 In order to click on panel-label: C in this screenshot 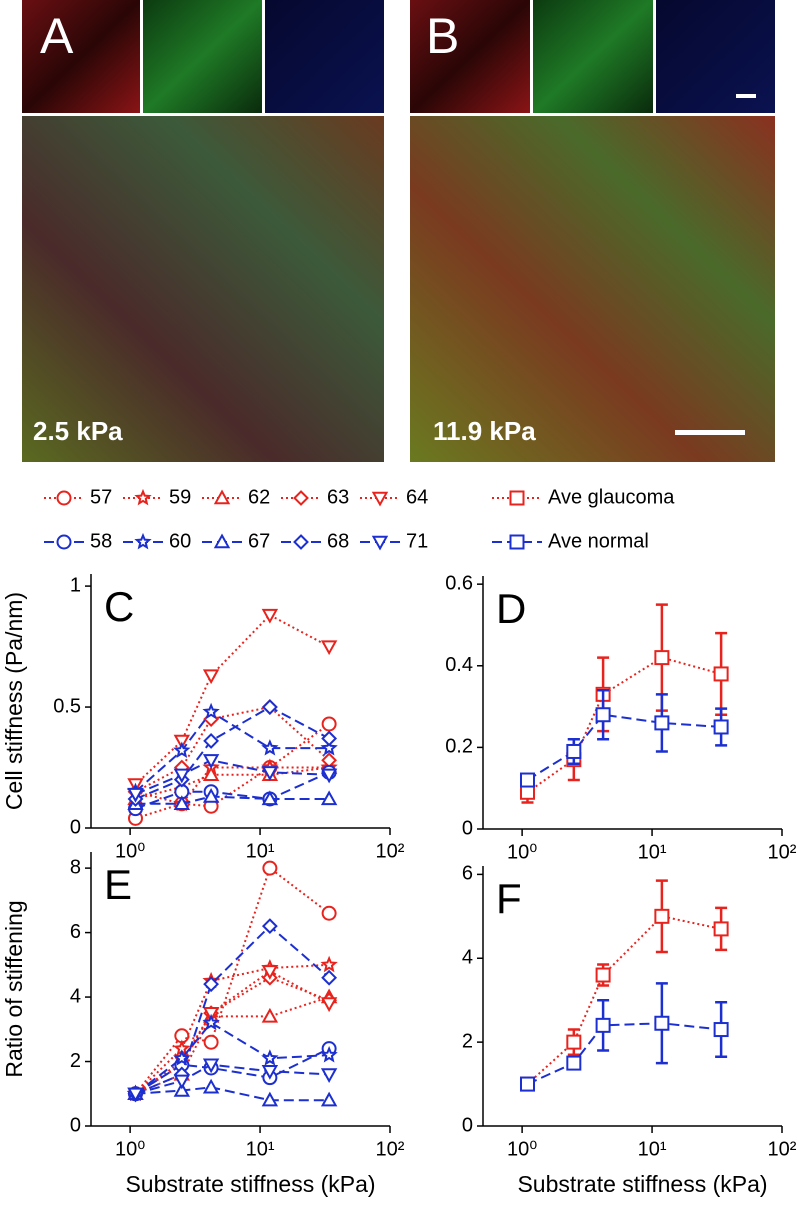, I will do `click(119, 606)`.